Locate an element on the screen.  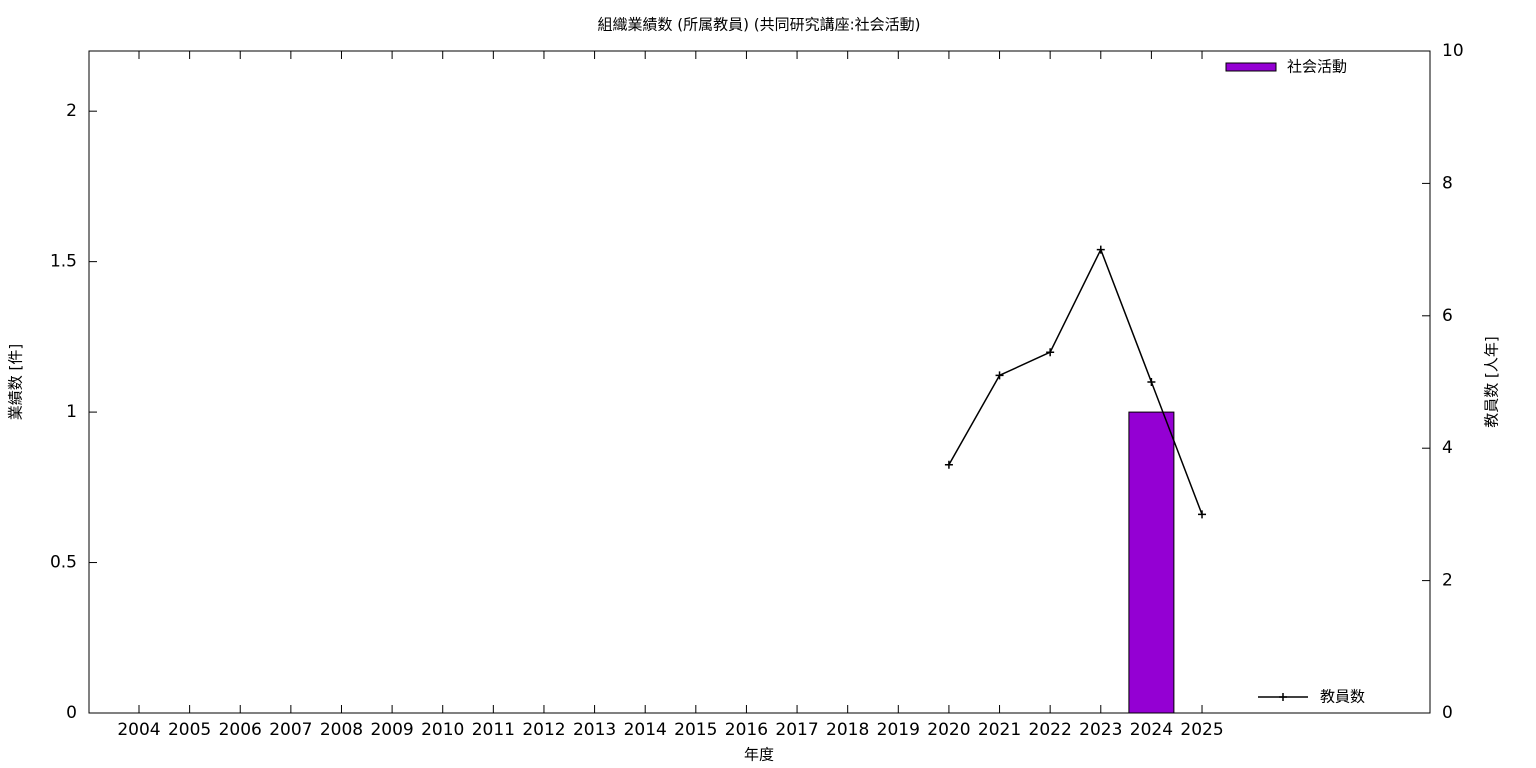
chart-title: 組織業績数 (所属教員) (共同研究講座:社会活動) is located at coordinates (758, 25).